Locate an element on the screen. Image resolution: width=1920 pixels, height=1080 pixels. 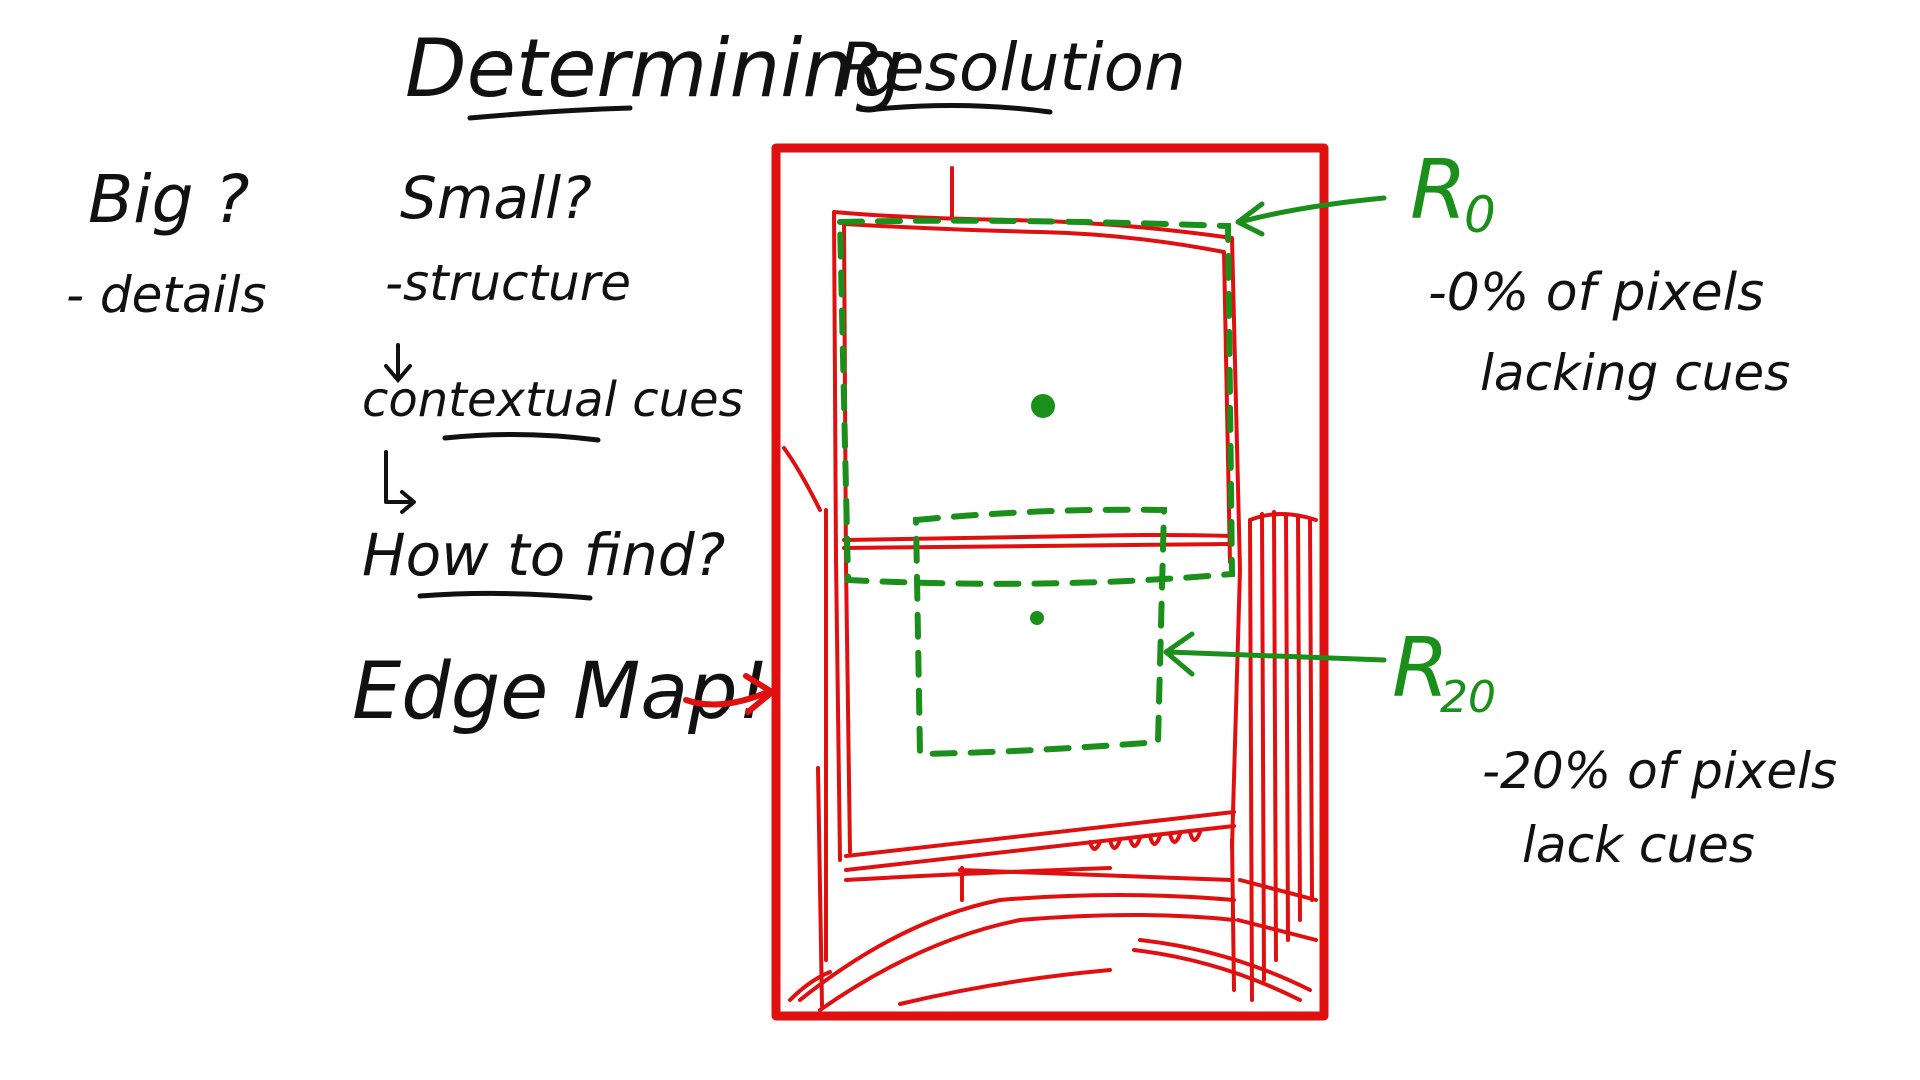
note-small: Small? is located at coordinates (496, 198).